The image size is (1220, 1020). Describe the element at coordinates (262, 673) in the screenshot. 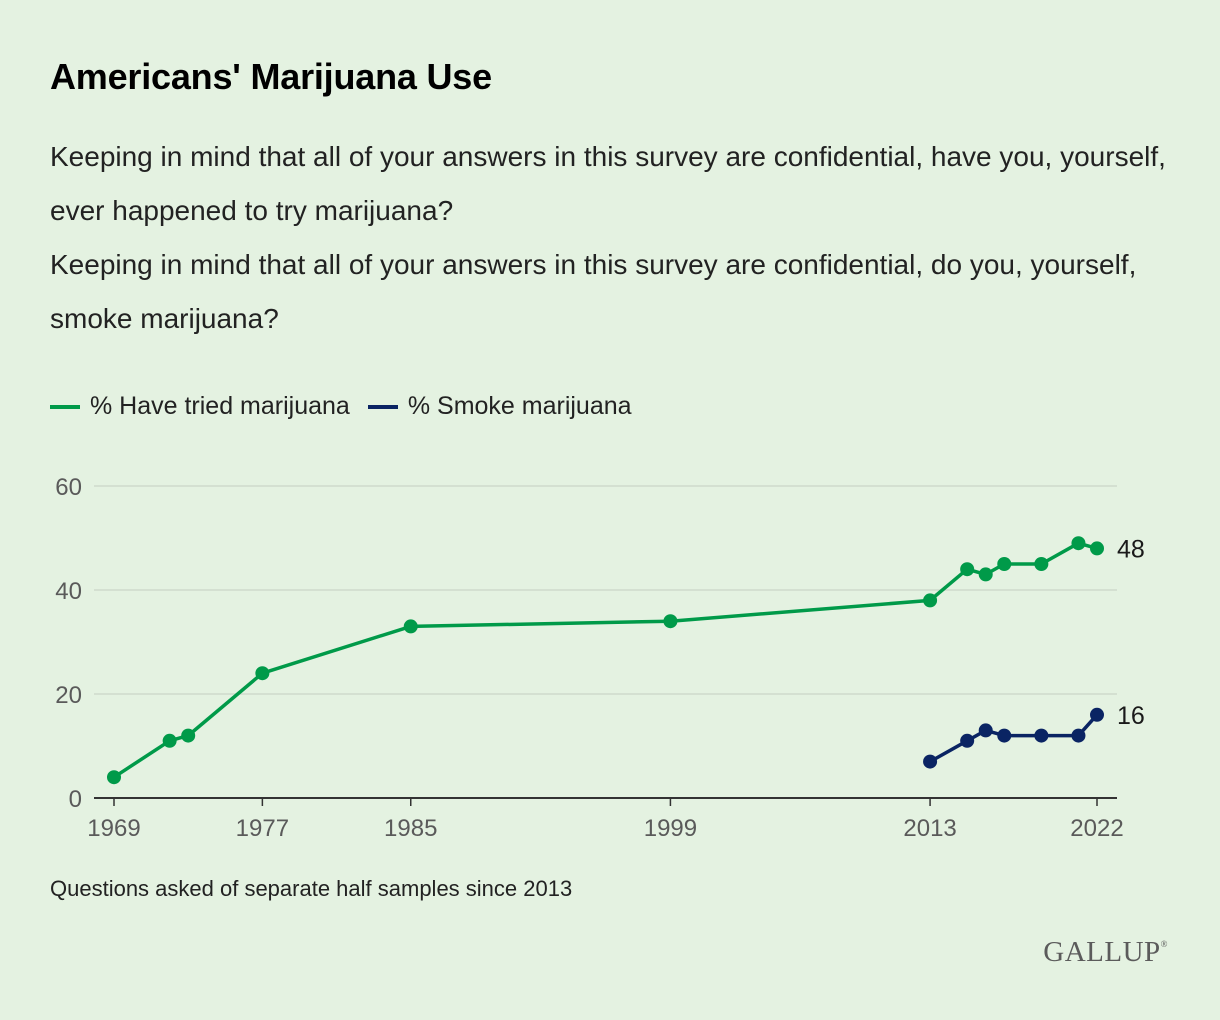

I see `data-point-tried-1977` at that location.